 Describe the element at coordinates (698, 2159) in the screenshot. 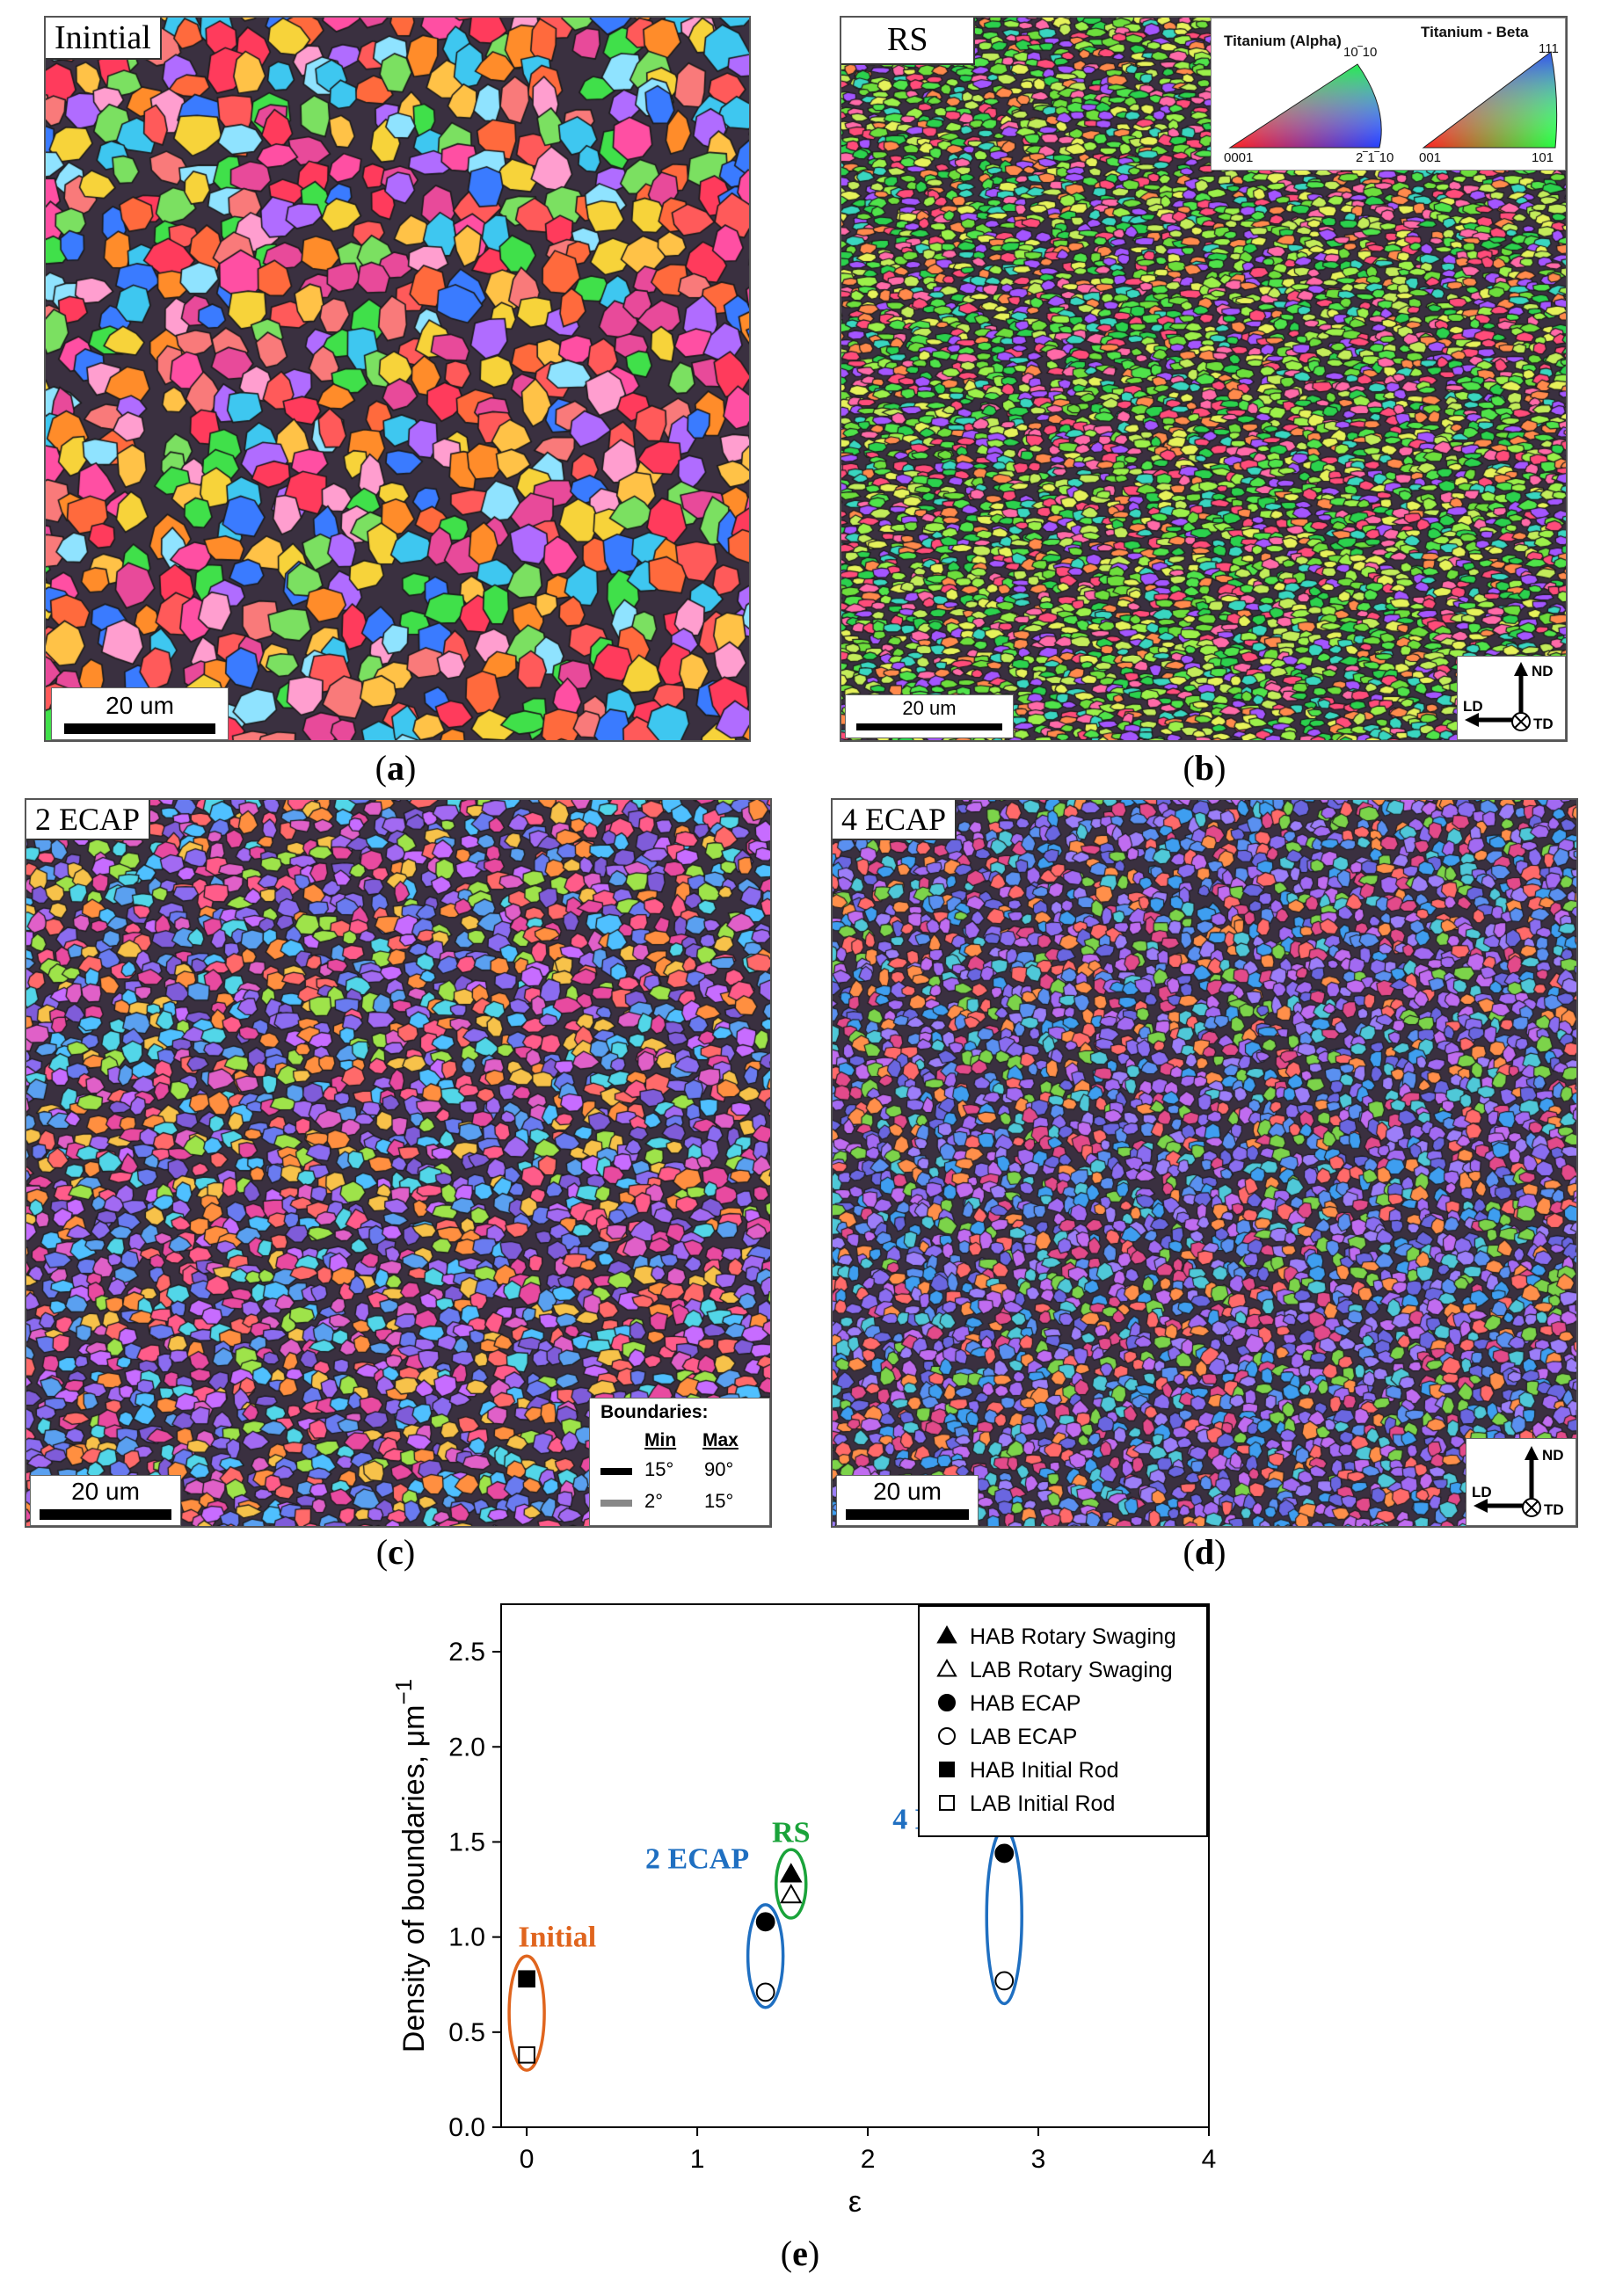

I see `x-tick-label: 1` at that location.